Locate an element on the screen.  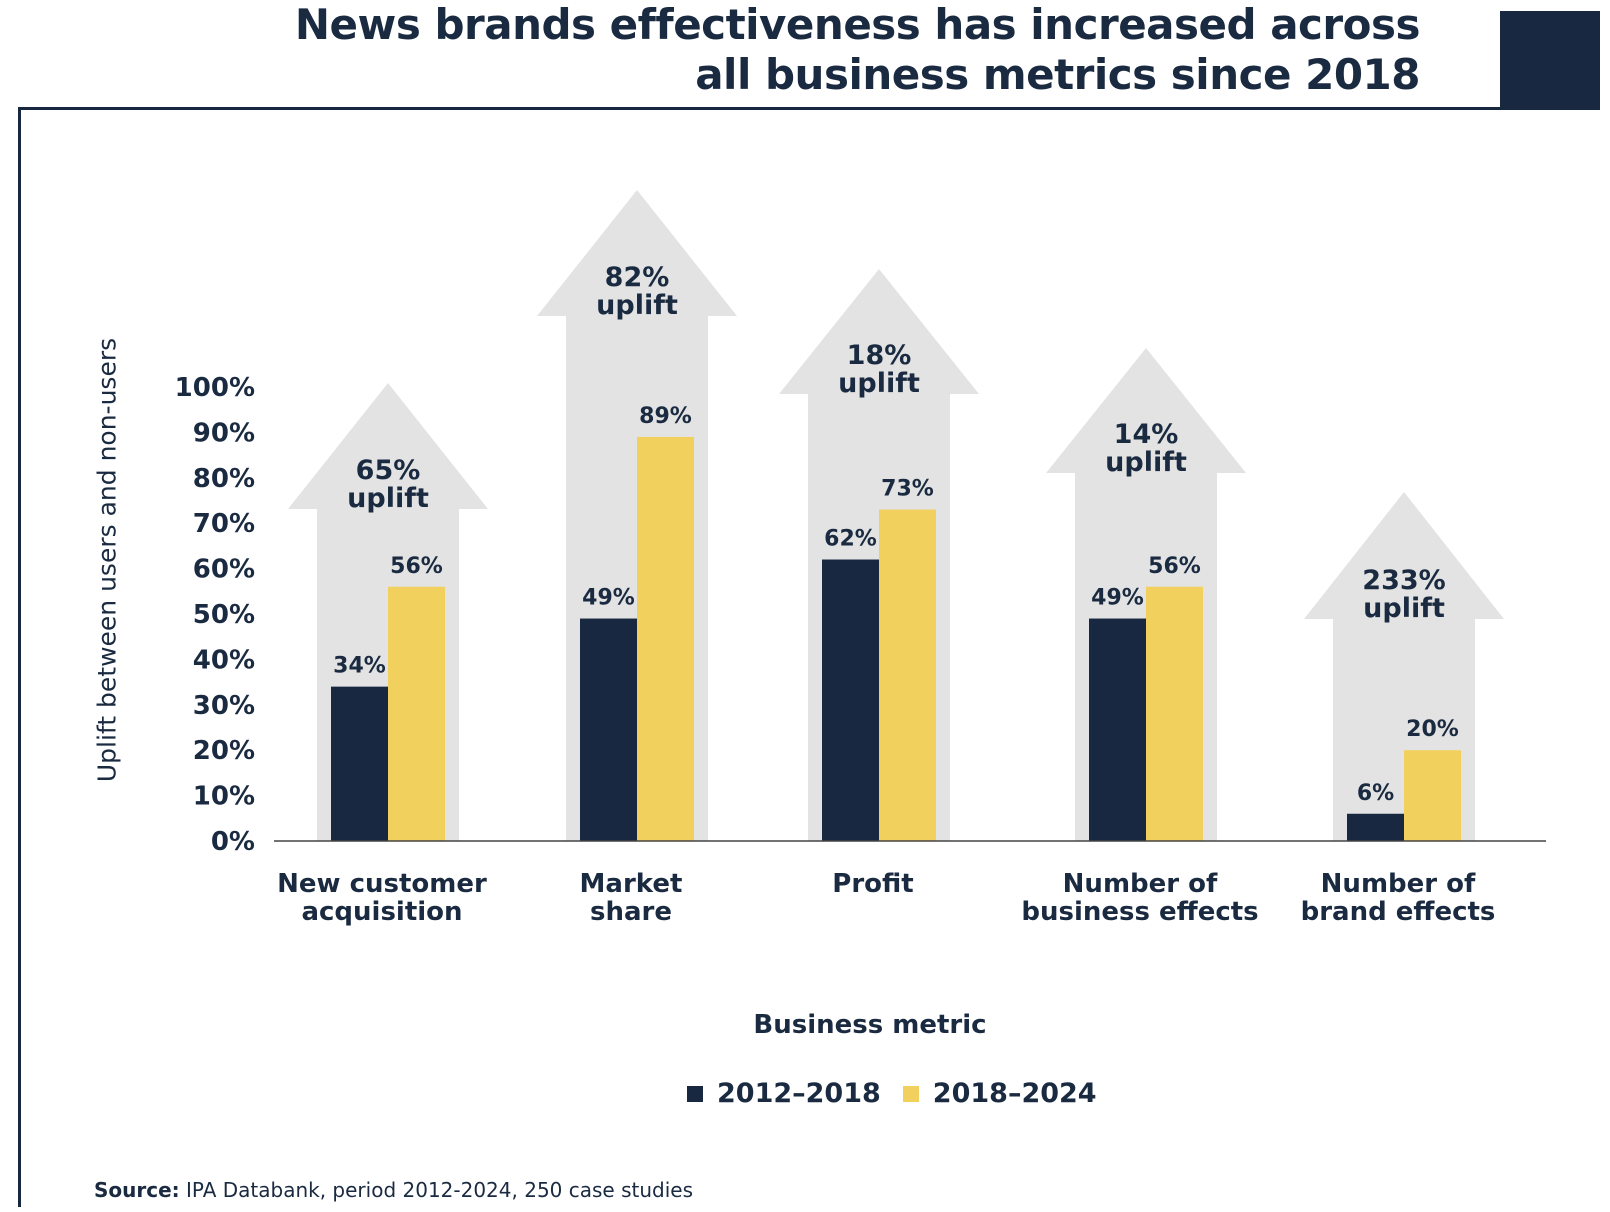
legend-item-2018-2024: 2018–2024 is located at coordinates (999, 1093).